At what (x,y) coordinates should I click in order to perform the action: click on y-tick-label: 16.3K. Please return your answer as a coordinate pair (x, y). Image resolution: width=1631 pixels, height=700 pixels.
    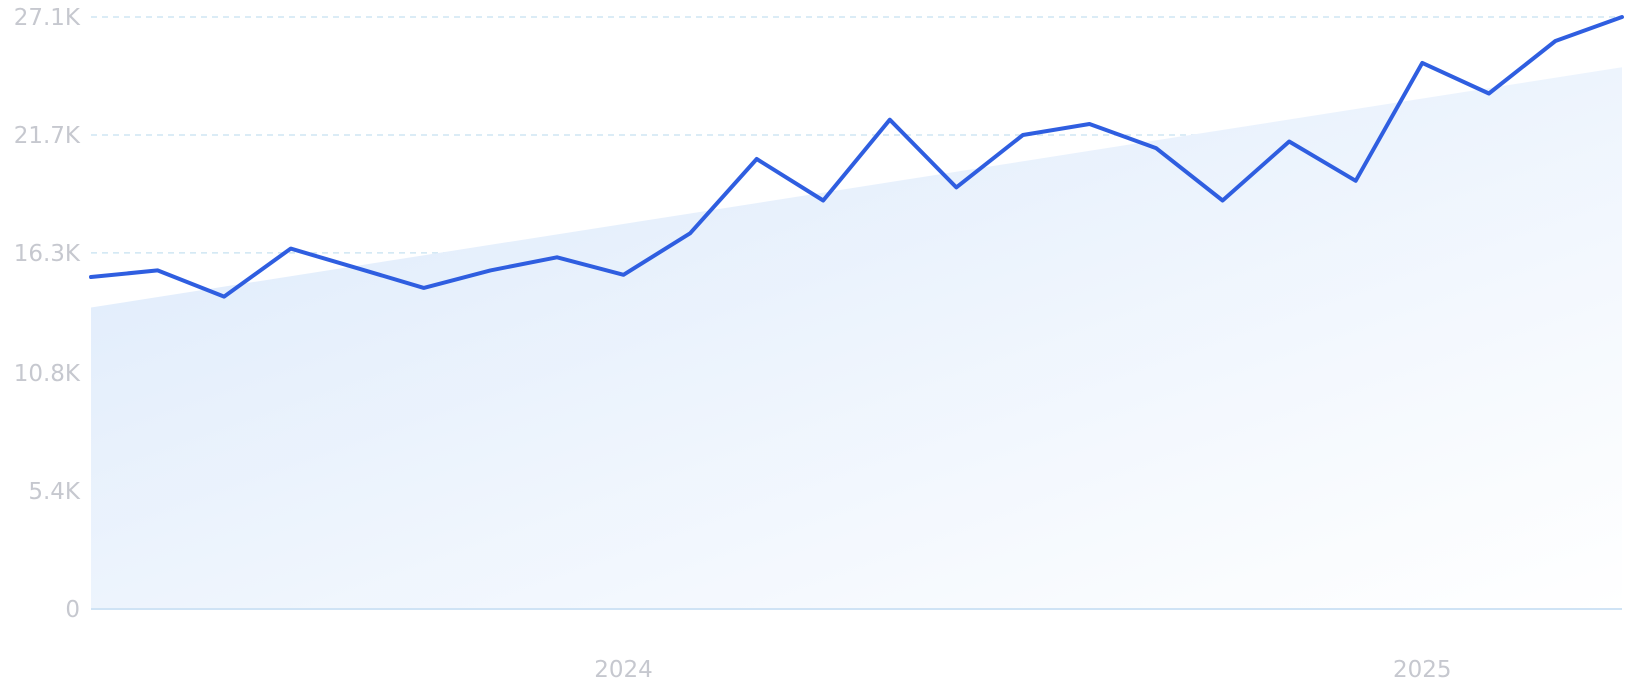
    Looking at the image, I should click on (47, 254).